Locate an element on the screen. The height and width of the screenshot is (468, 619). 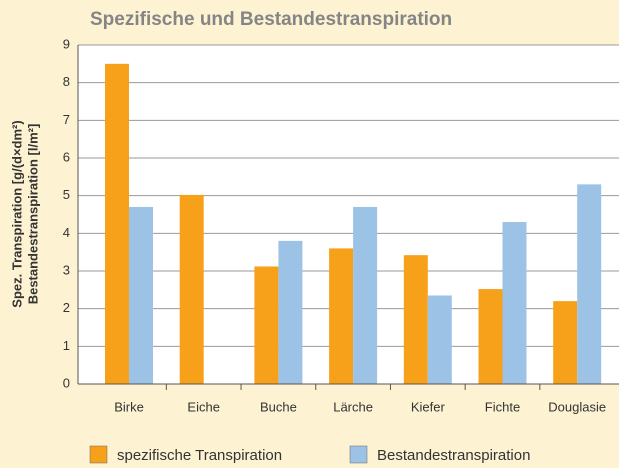
y-tick-label: 7 is located at coordinates (66, 119).